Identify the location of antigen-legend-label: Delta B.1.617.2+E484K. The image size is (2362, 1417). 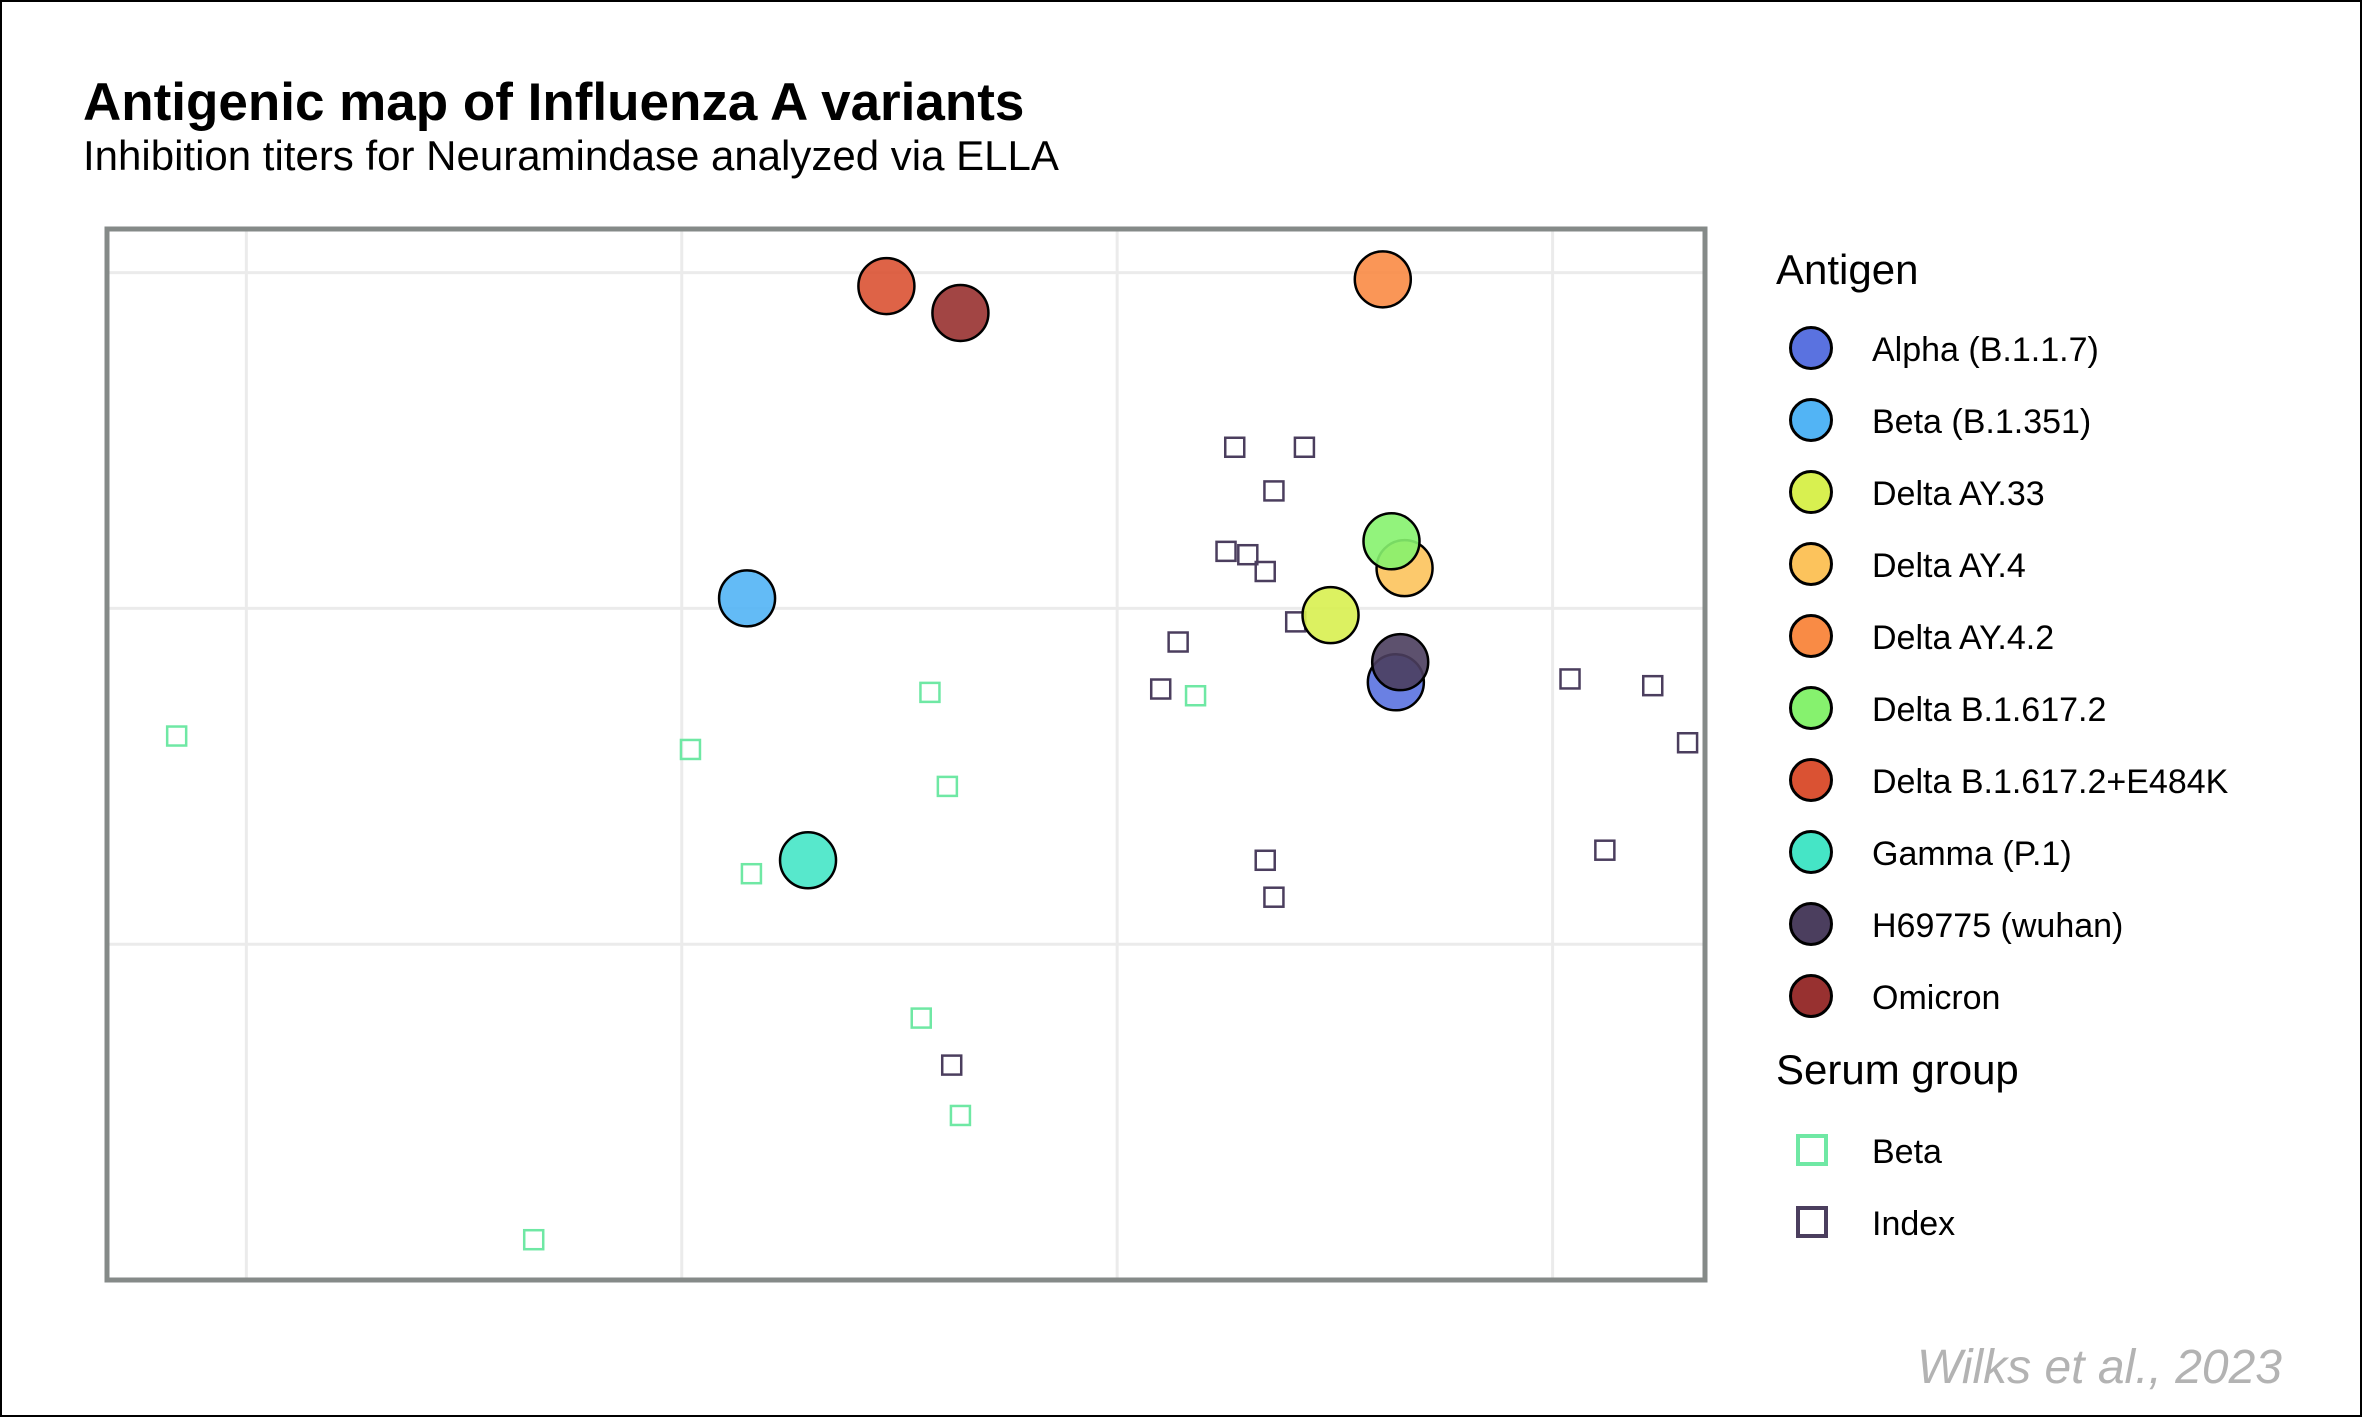
(2050, 782).